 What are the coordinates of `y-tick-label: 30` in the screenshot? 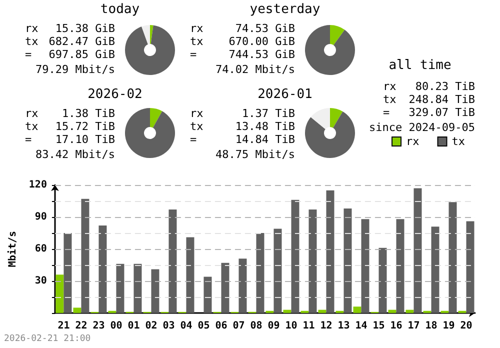 It's located at (40, 281).